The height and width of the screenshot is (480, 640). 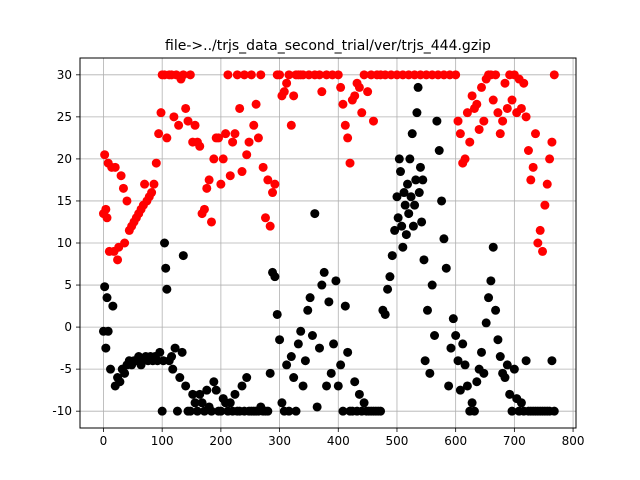 I want to click on y-tick-label: 20, so click(x=64, y=159).